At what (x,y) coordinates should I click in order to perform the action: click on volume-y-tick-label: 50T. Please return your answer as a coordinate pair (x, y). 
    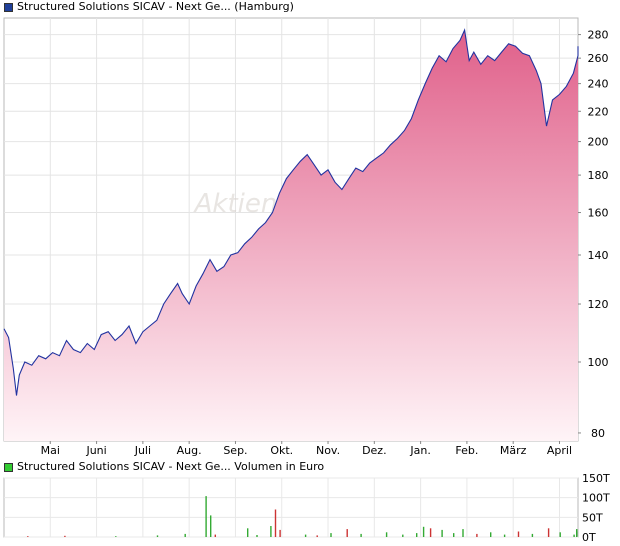
    Looking at the image, I should click on (592, 517).